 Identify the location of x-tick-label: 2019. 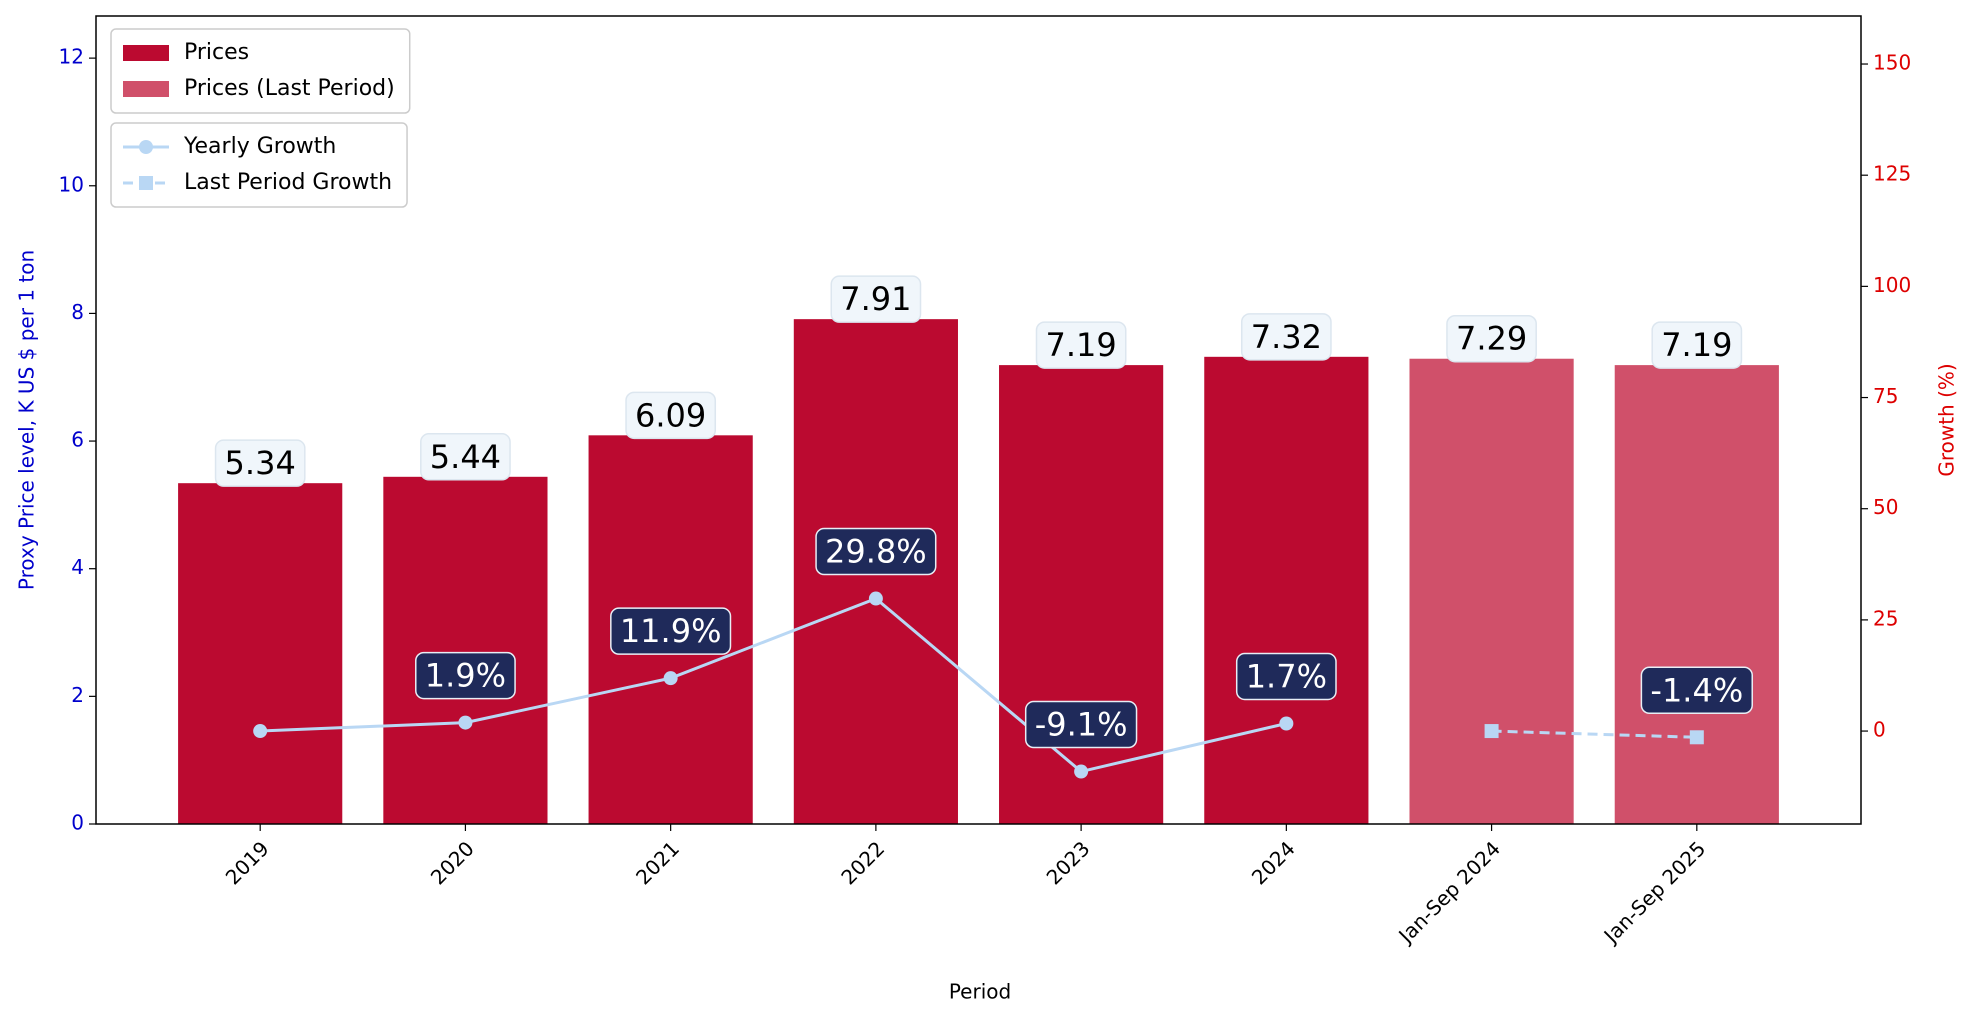
(247, 862).